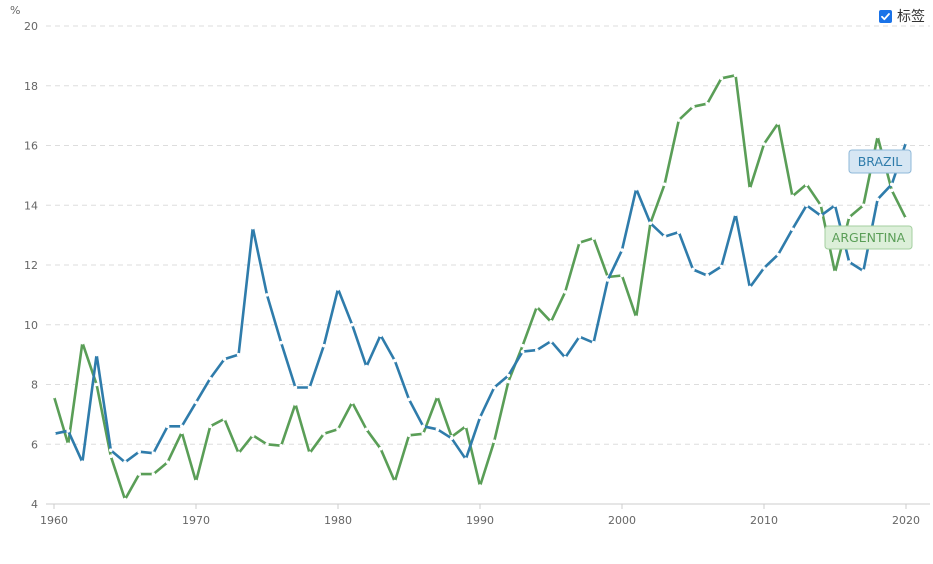 This screenshot has height=564, width=933. What do you see at coordinates (902, 16) in the screenshot?
I see `labels-toggle: 标签` at bounding box center [902, 16].